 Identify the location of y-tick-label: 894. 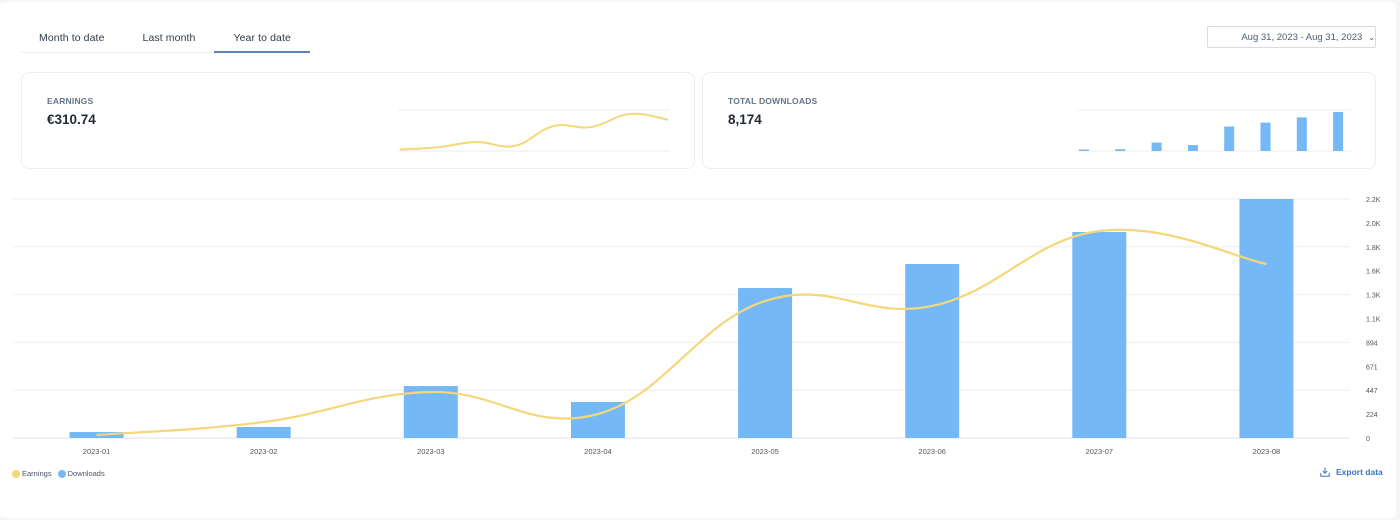
(1372, 343).